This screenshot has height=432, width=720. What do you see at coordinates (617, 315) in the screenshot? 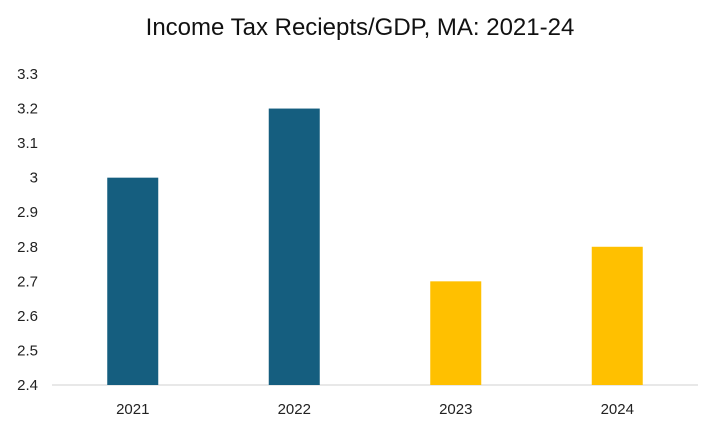
I see `bar-2024` at bounding box center [617, 315].